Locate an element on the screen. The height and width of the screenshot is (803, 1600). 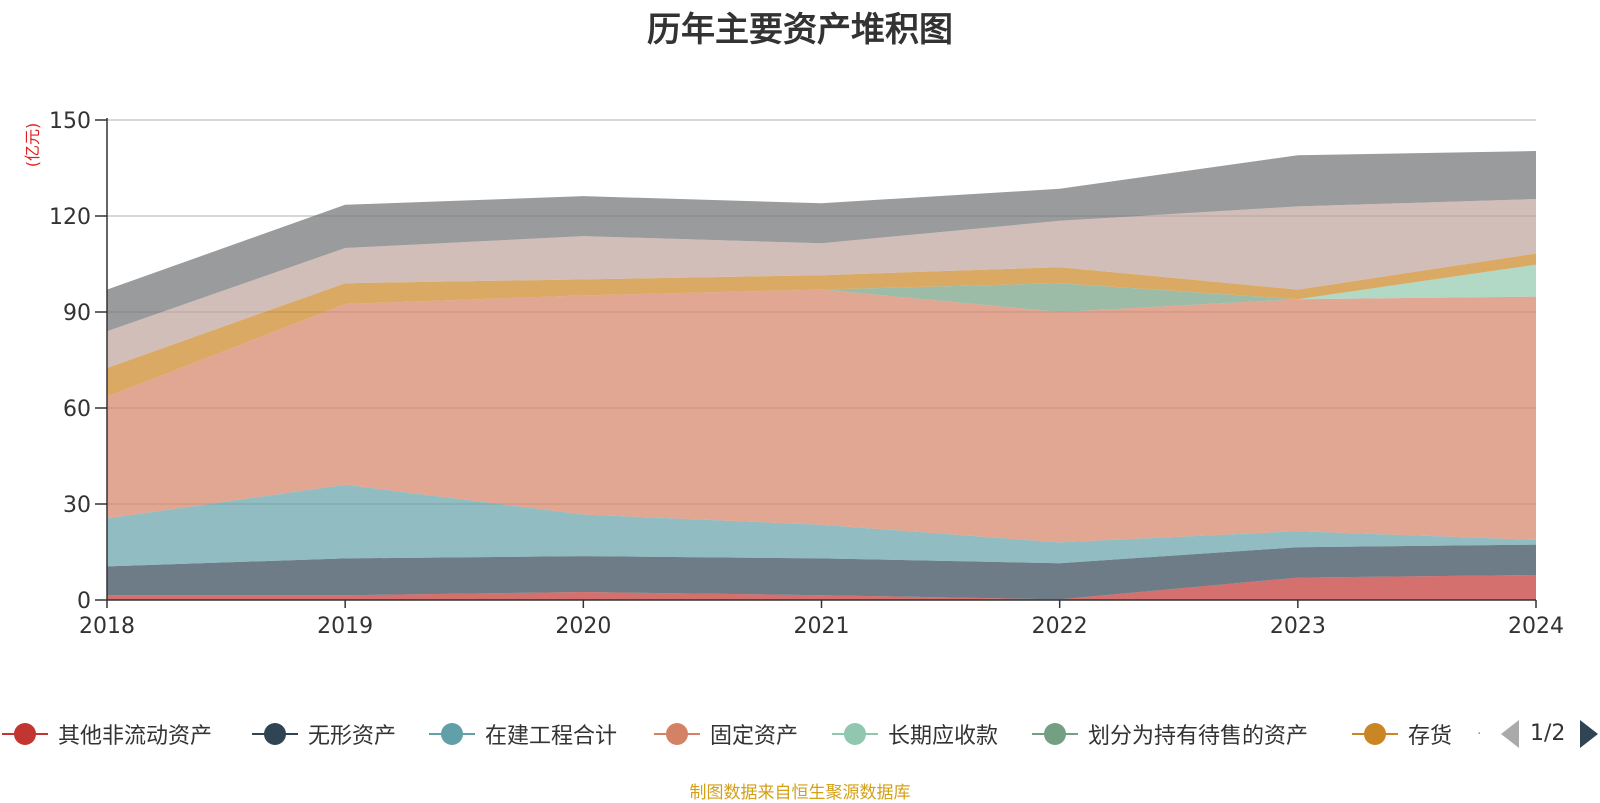
legend-item: 在建工程合计 is located at coordinates (522, 734).